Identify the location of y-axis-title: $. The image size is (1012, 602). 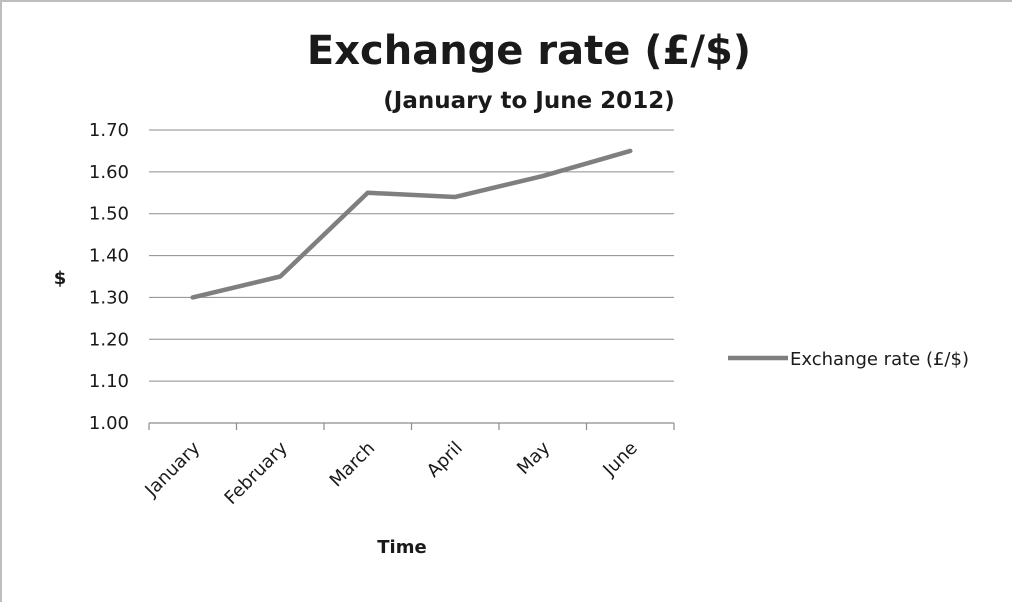
(60, 278).